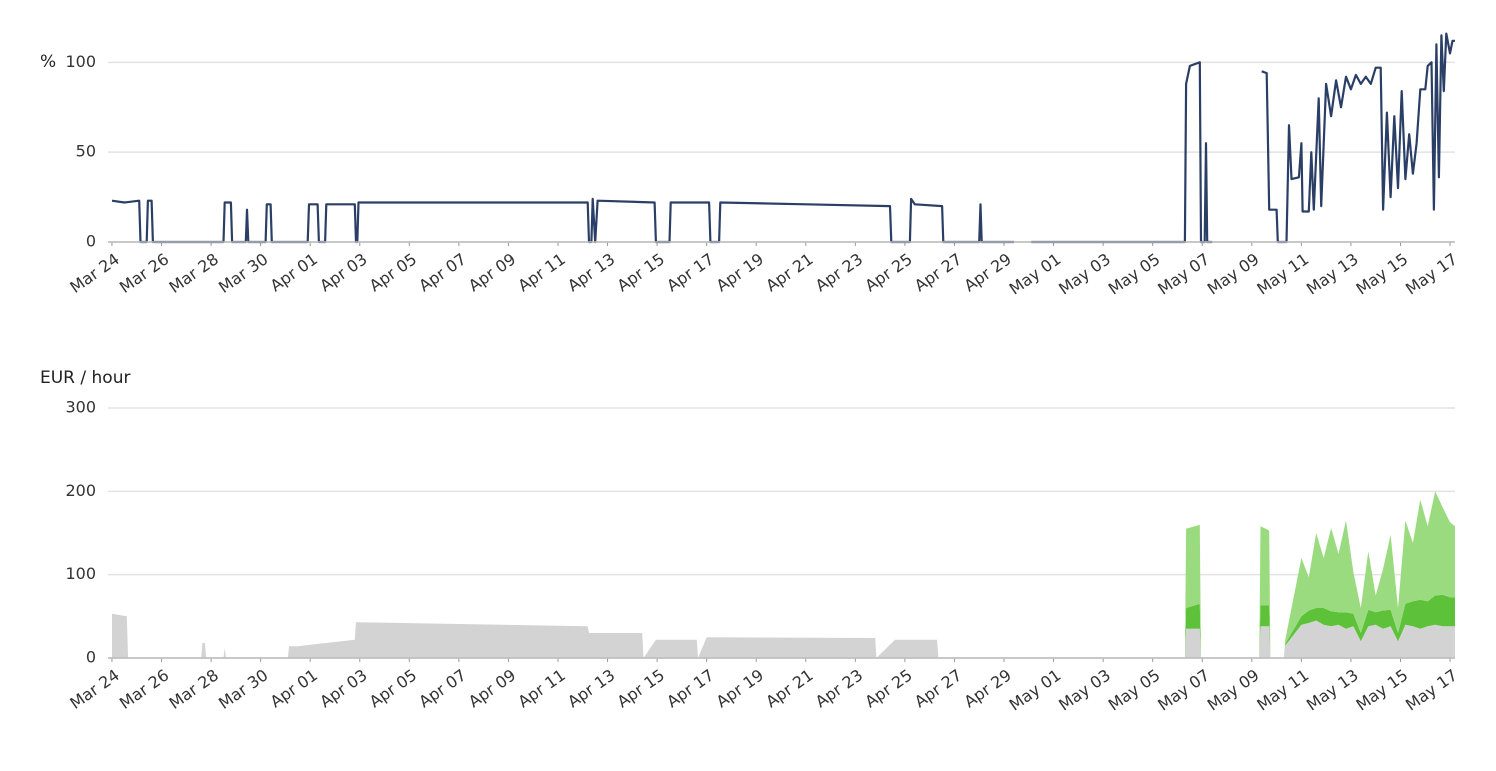 This screenshot has height=771, width=1496. Describe the element at coordinates (85, 378) in the screenshot. I see `y-axis-label: EUR / hour` at that location.